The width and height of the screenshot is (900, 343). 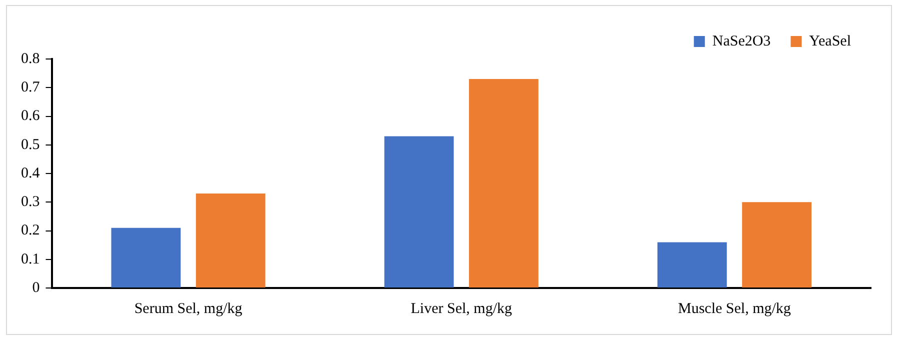 What do you see at coordinates (741, 41) in the screenshot?
I see `legend-label: NaSe2O3` at bounding box center [741, 41].